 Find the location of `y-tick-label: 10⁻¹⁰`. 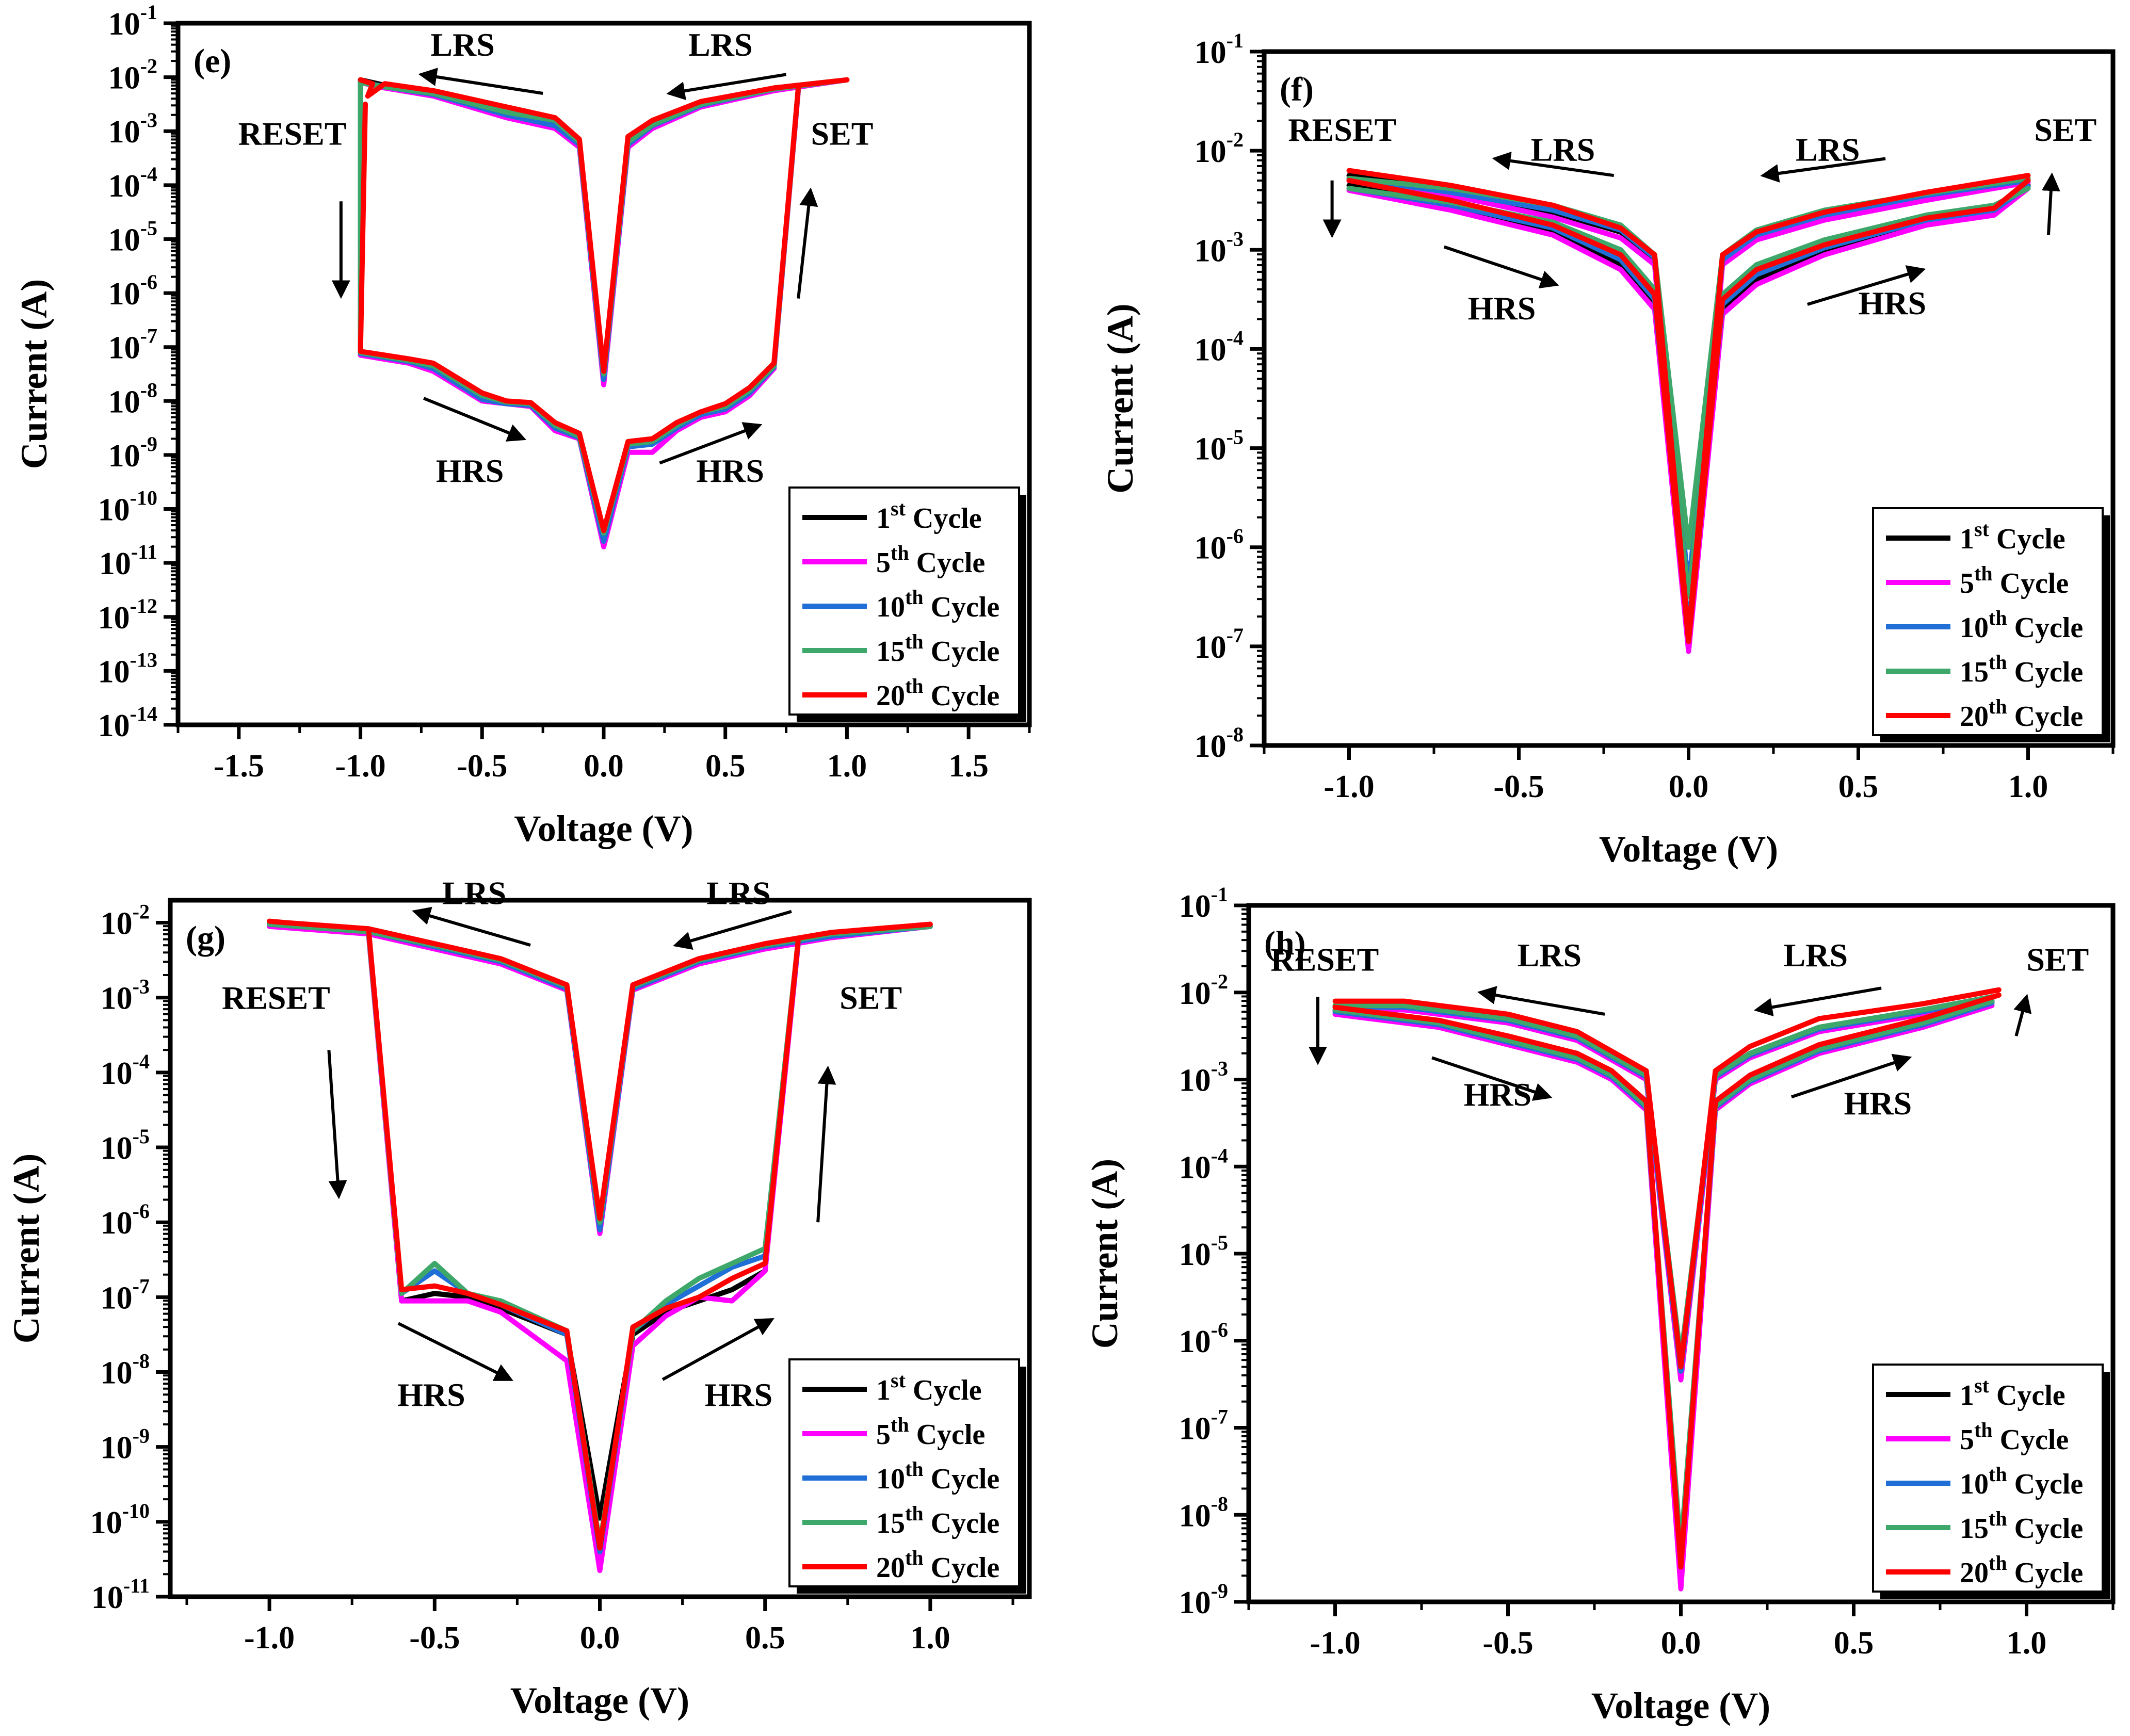

y-tick-label: 10⁻¹⁰ is located at coordinates (120, 1520).